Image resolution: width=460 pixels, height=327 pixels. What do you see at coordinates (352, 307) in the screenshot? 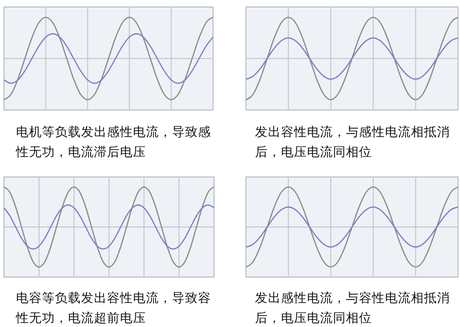
I see `text: 发出感性电流，与容性电流相抵消后，电压电流同相位` at bounding box center [352, 307].